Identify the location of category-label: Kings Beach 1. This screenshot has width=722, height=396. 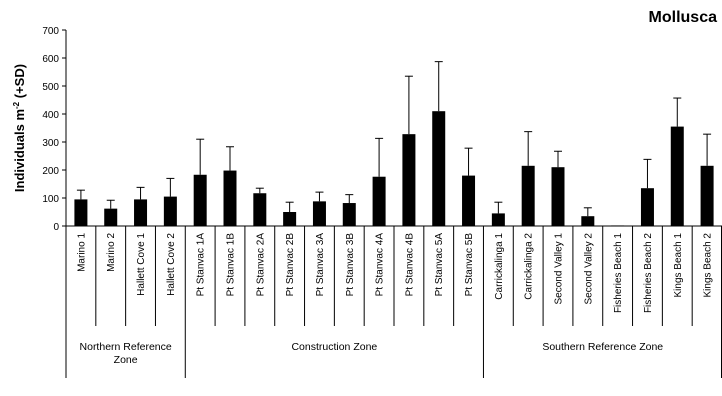
(678, 265).